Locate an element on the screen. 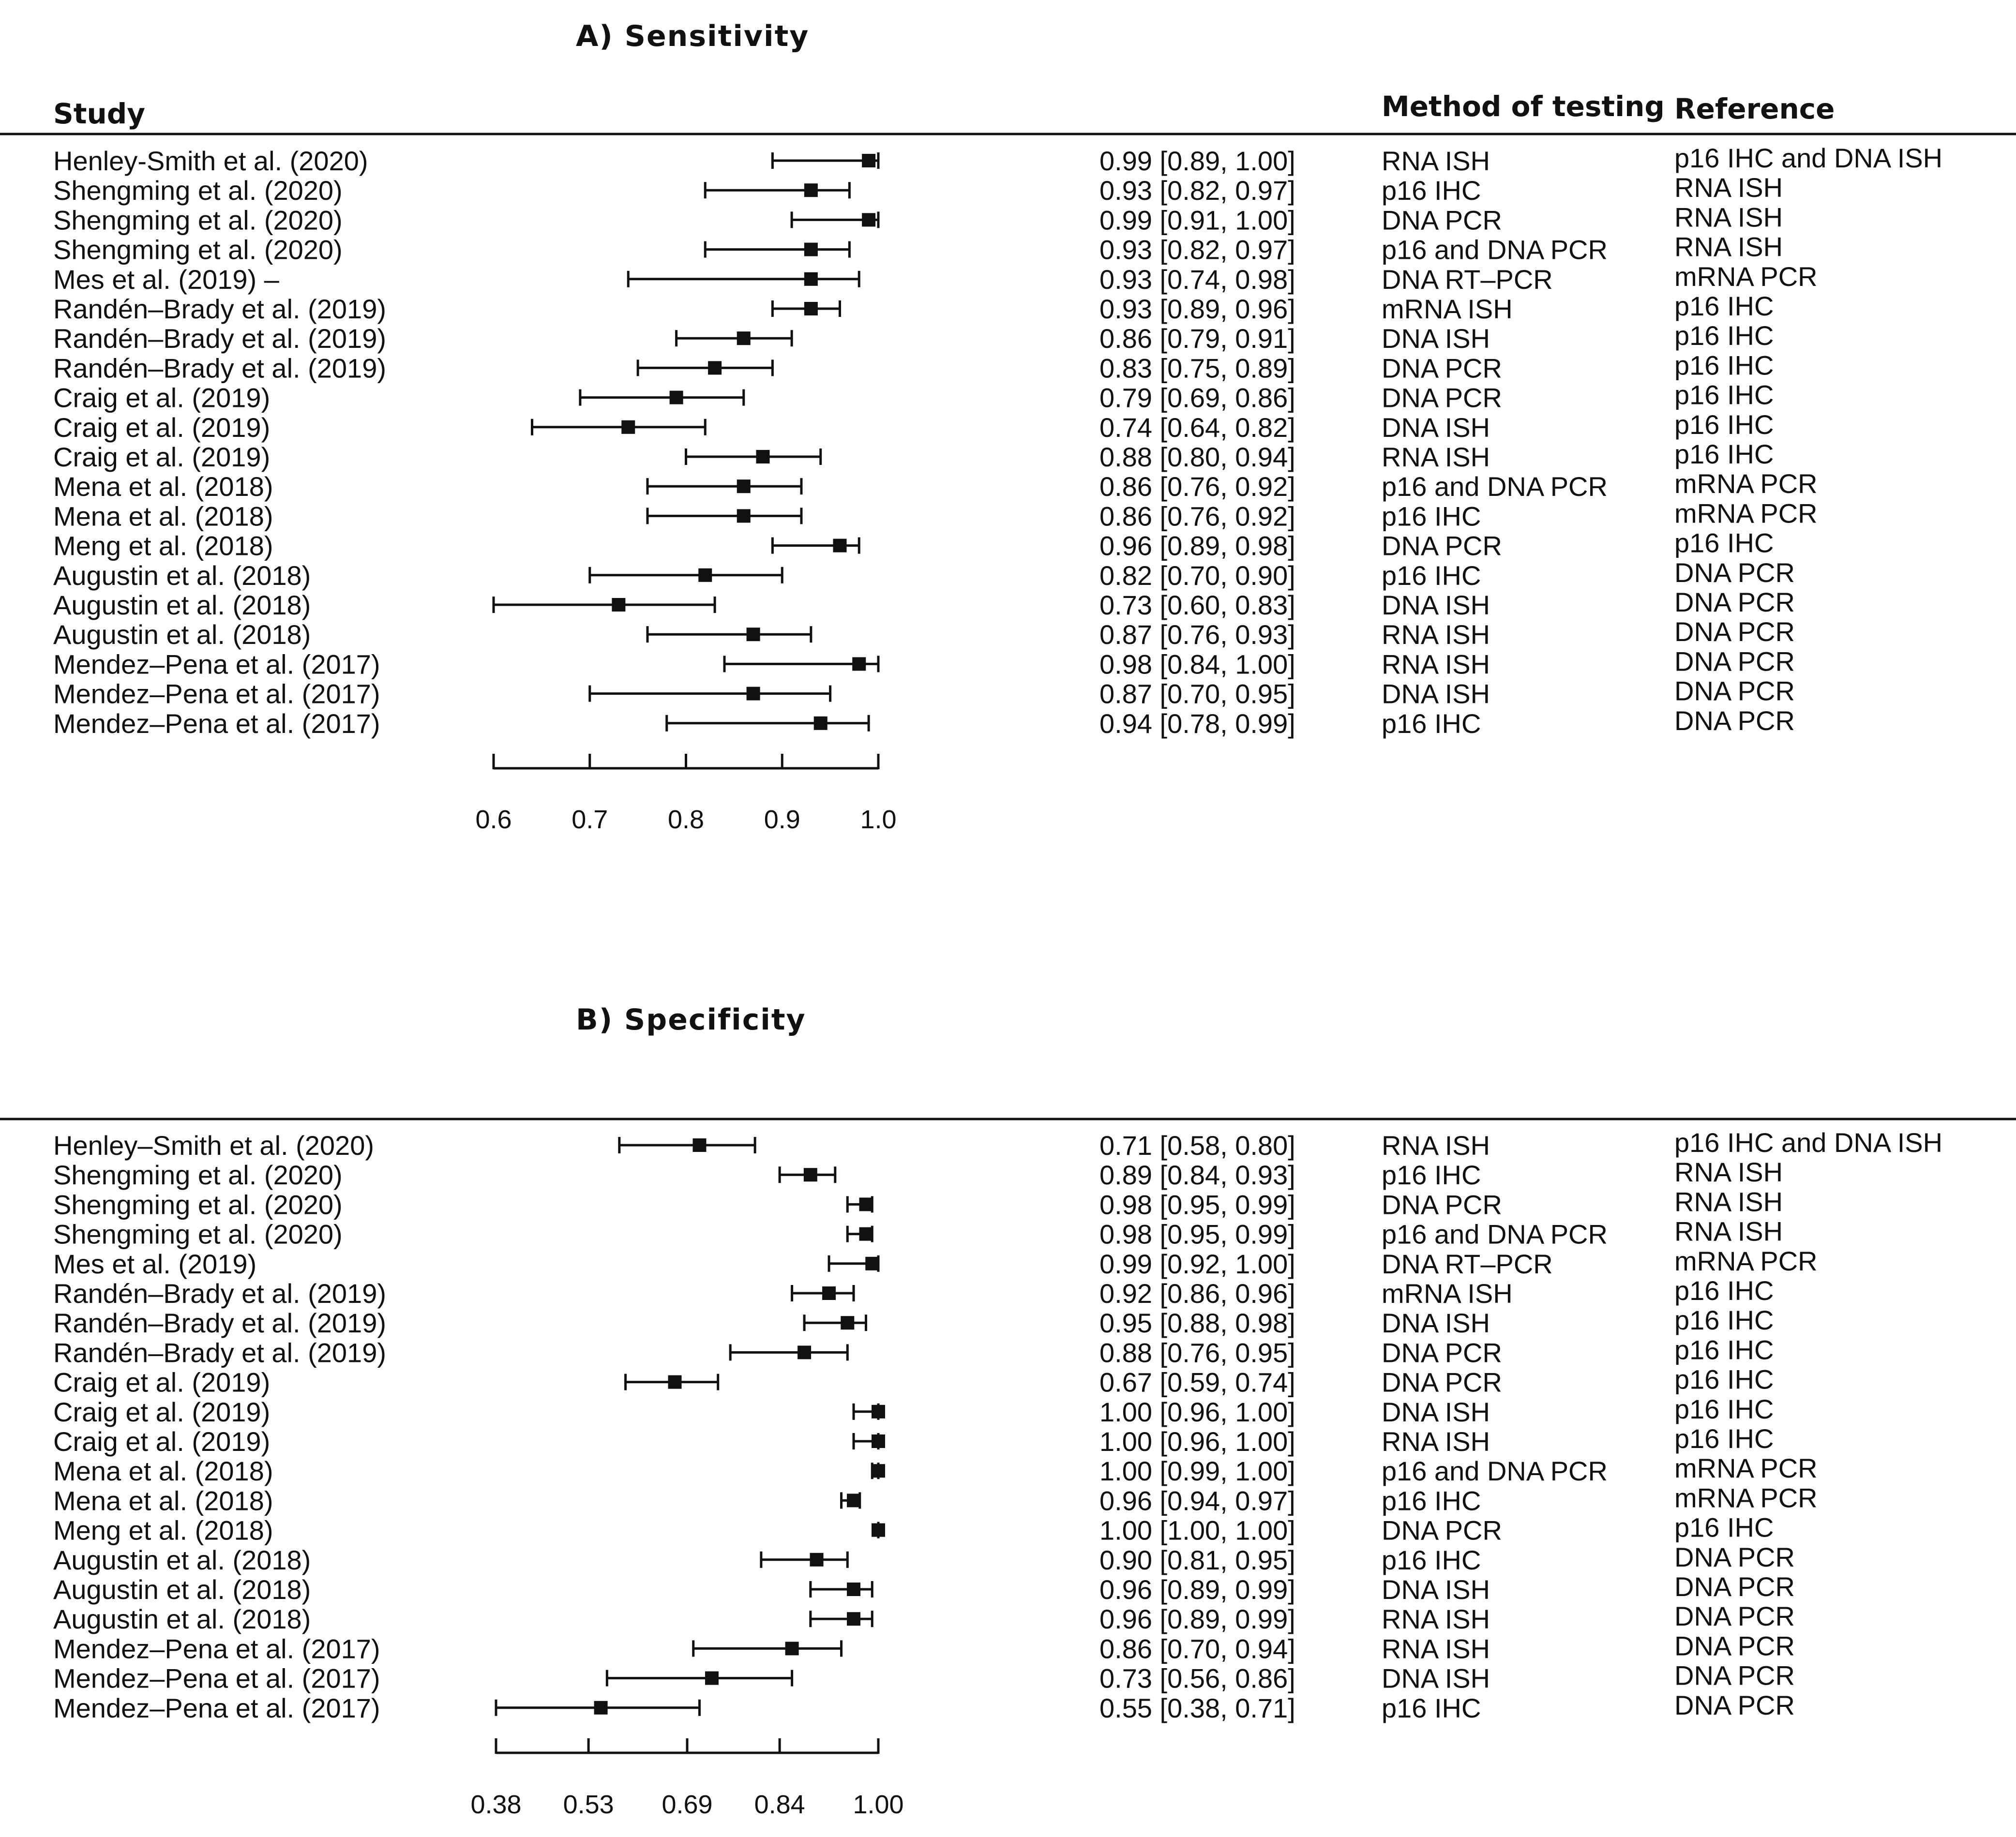 This screenshot has width=2016, height=1837. estimate-ci-label: 0.96 [0.89, 0.98] is located at coordinates (1197, 546).